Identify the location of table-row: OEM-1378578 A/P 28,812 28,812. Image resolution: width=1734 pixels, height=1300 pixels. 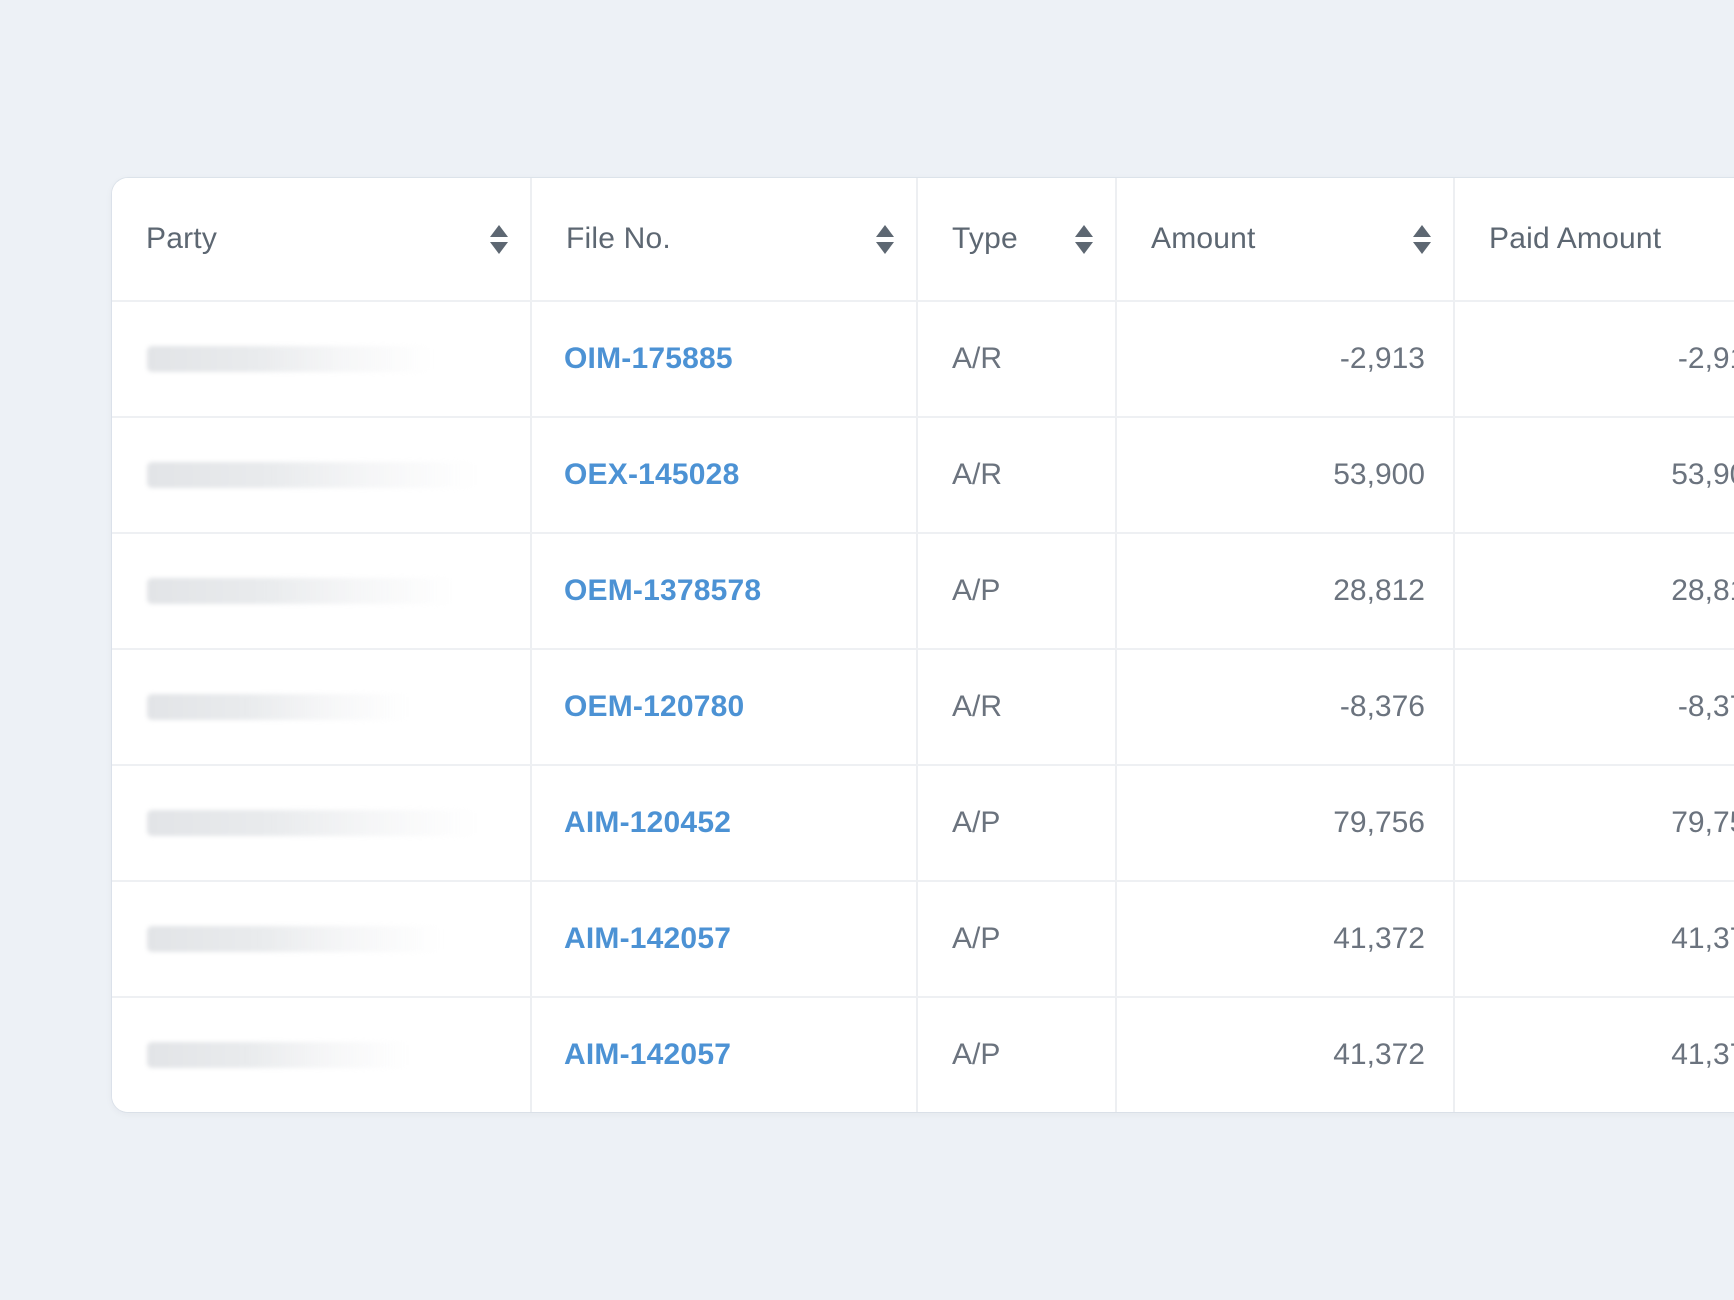
(923, 590).